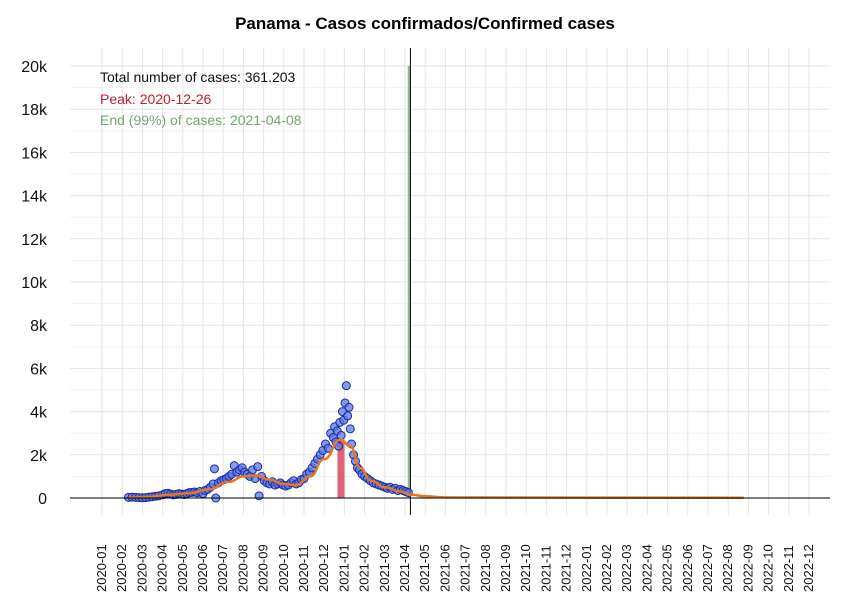 Image resolution: width=850 pixels, height=600 pixels. I want to click on x-tick-label: 2020-07, so click(222, 568).